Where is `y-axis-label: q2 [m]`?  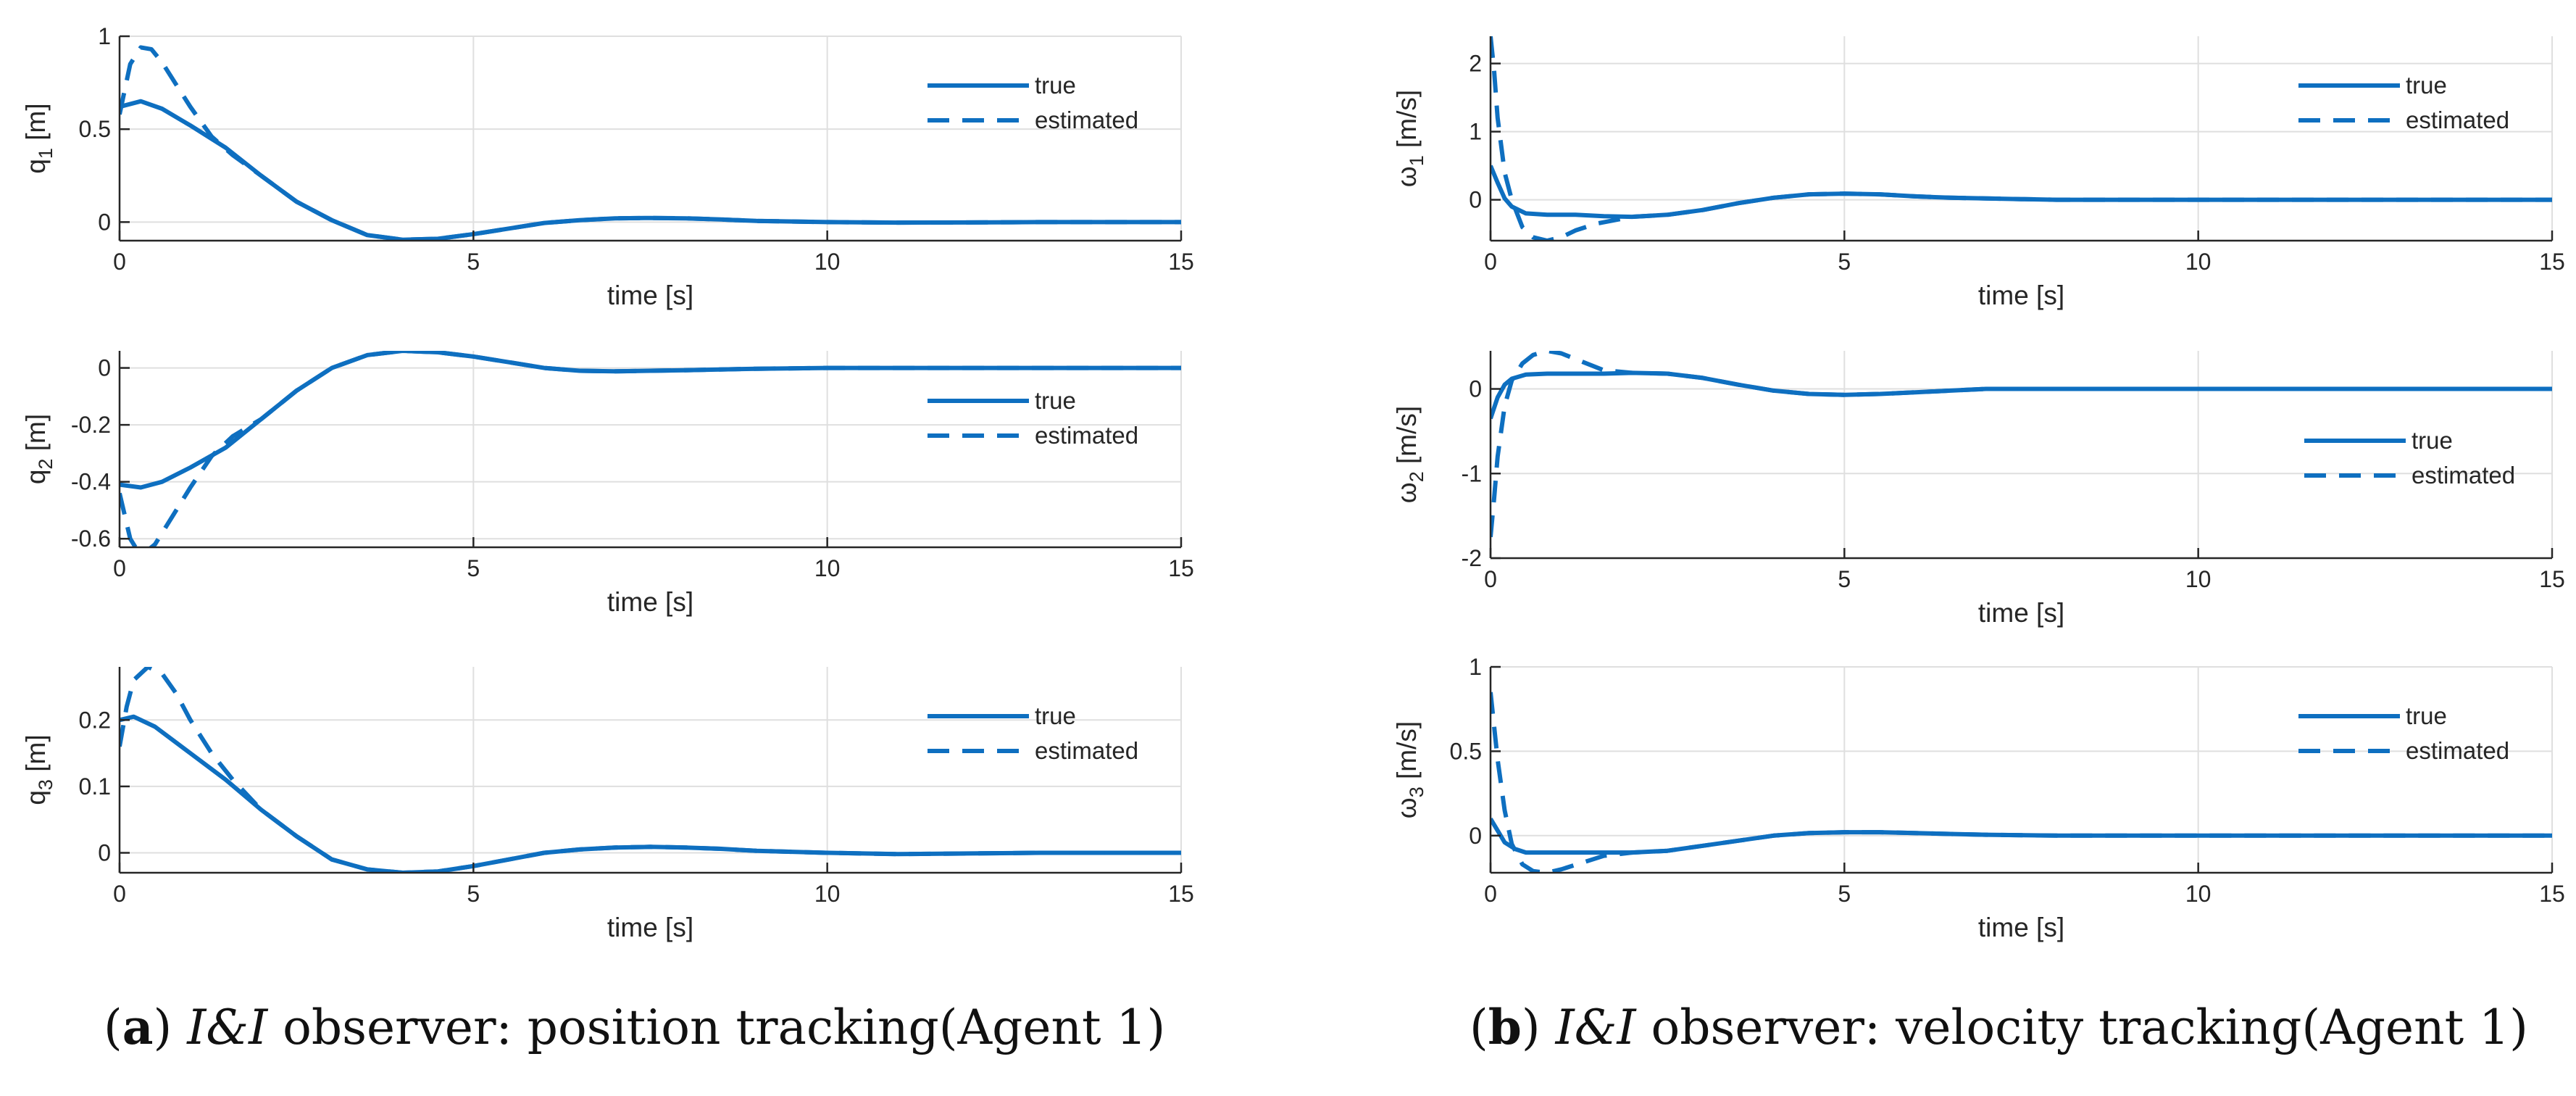 y-axis-label: q2 [m] is located at coordinates (39, 449).